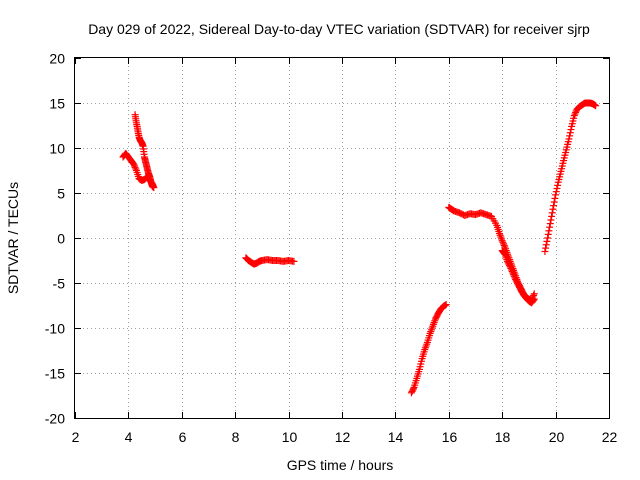  Describe the element at coordinates (129, 437) in the screenshot. I see `x-tick-label: 4` at that location.